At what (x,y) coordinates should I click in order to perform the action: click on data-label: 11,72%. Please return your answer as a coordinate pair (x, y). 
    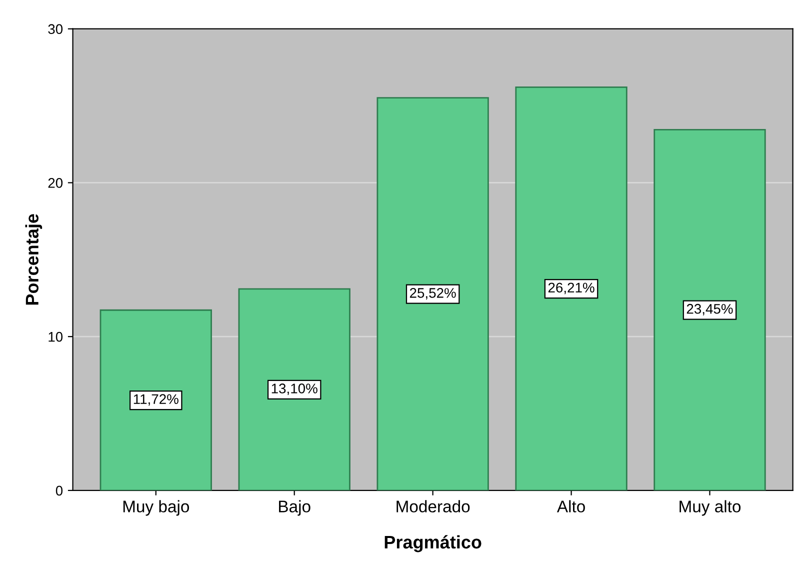
    Looking at the image, I should click on (156, 400).